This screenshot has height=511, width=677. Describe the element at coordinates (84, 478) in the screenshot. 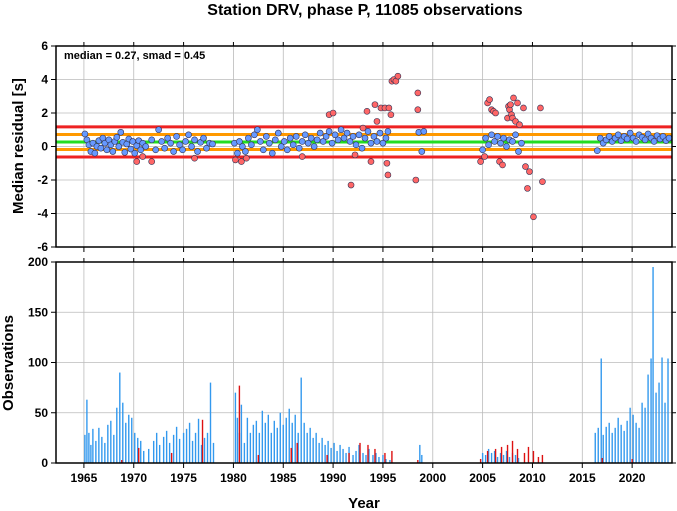

I see `x-tick-label: 1965` at that location.